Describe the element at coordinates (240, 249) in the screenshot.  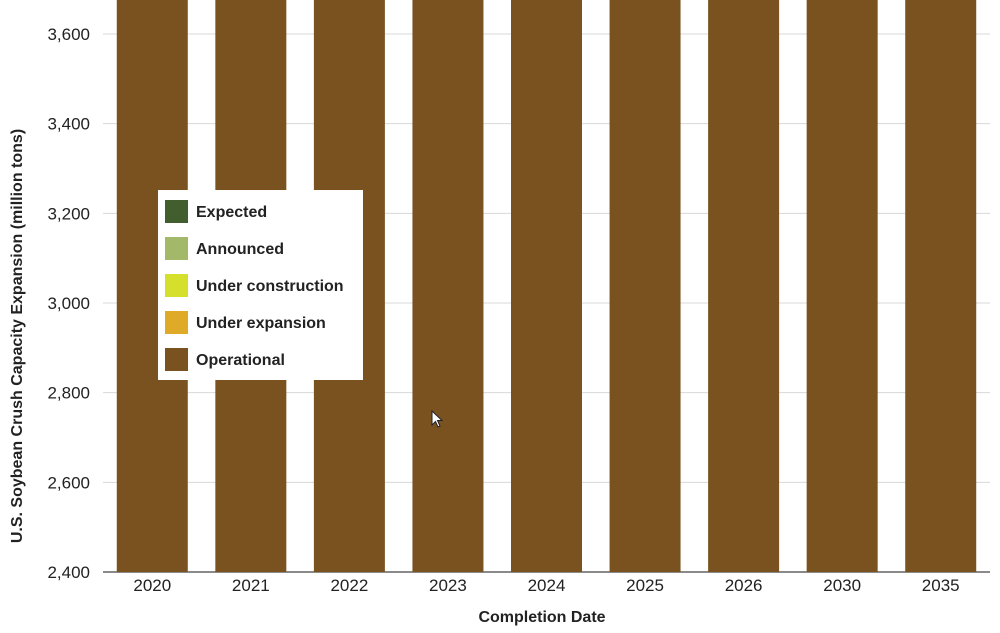
I see `legend-label: Announced` at that location.